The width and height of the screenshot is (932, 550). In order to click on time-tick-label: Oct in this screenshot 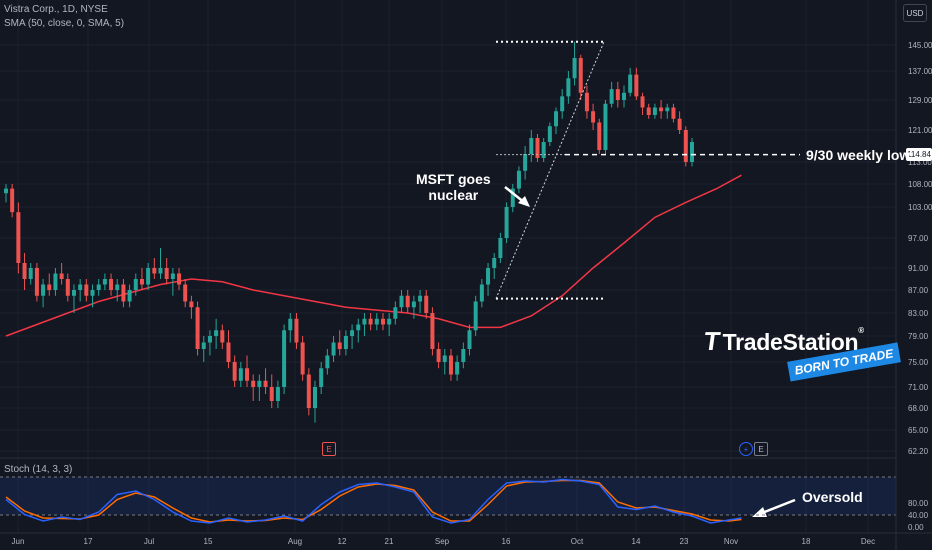, I will do `click(577, 541)`.